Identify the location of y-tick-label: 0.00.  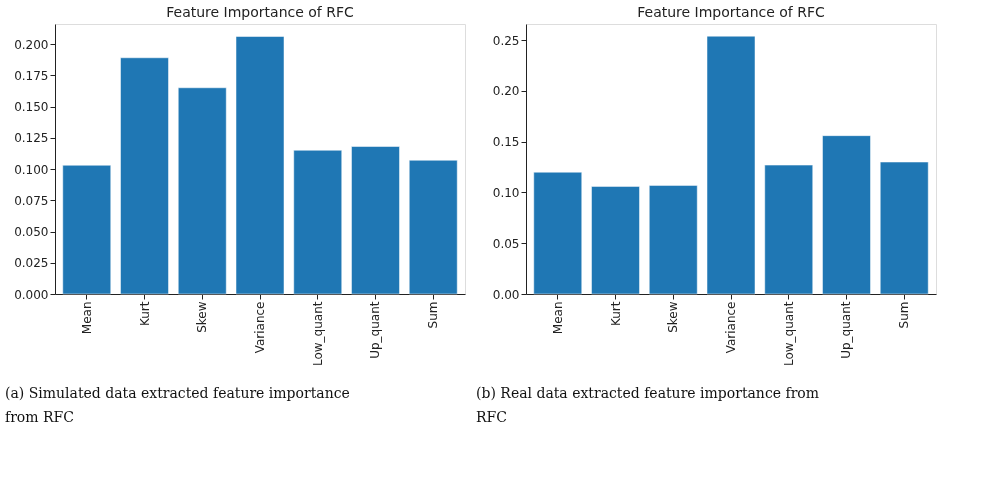
(506, 294).